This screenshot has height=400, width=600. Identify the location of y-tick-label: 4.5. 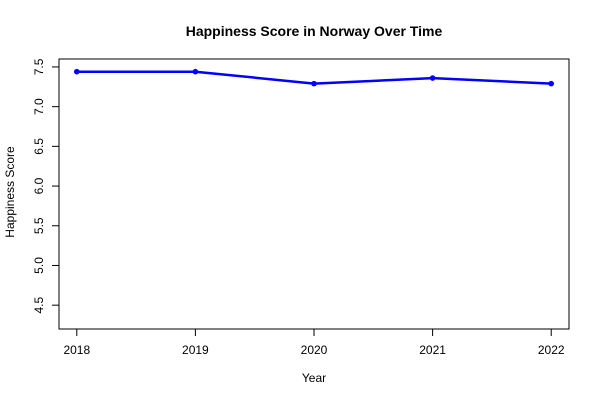
(39, 305).